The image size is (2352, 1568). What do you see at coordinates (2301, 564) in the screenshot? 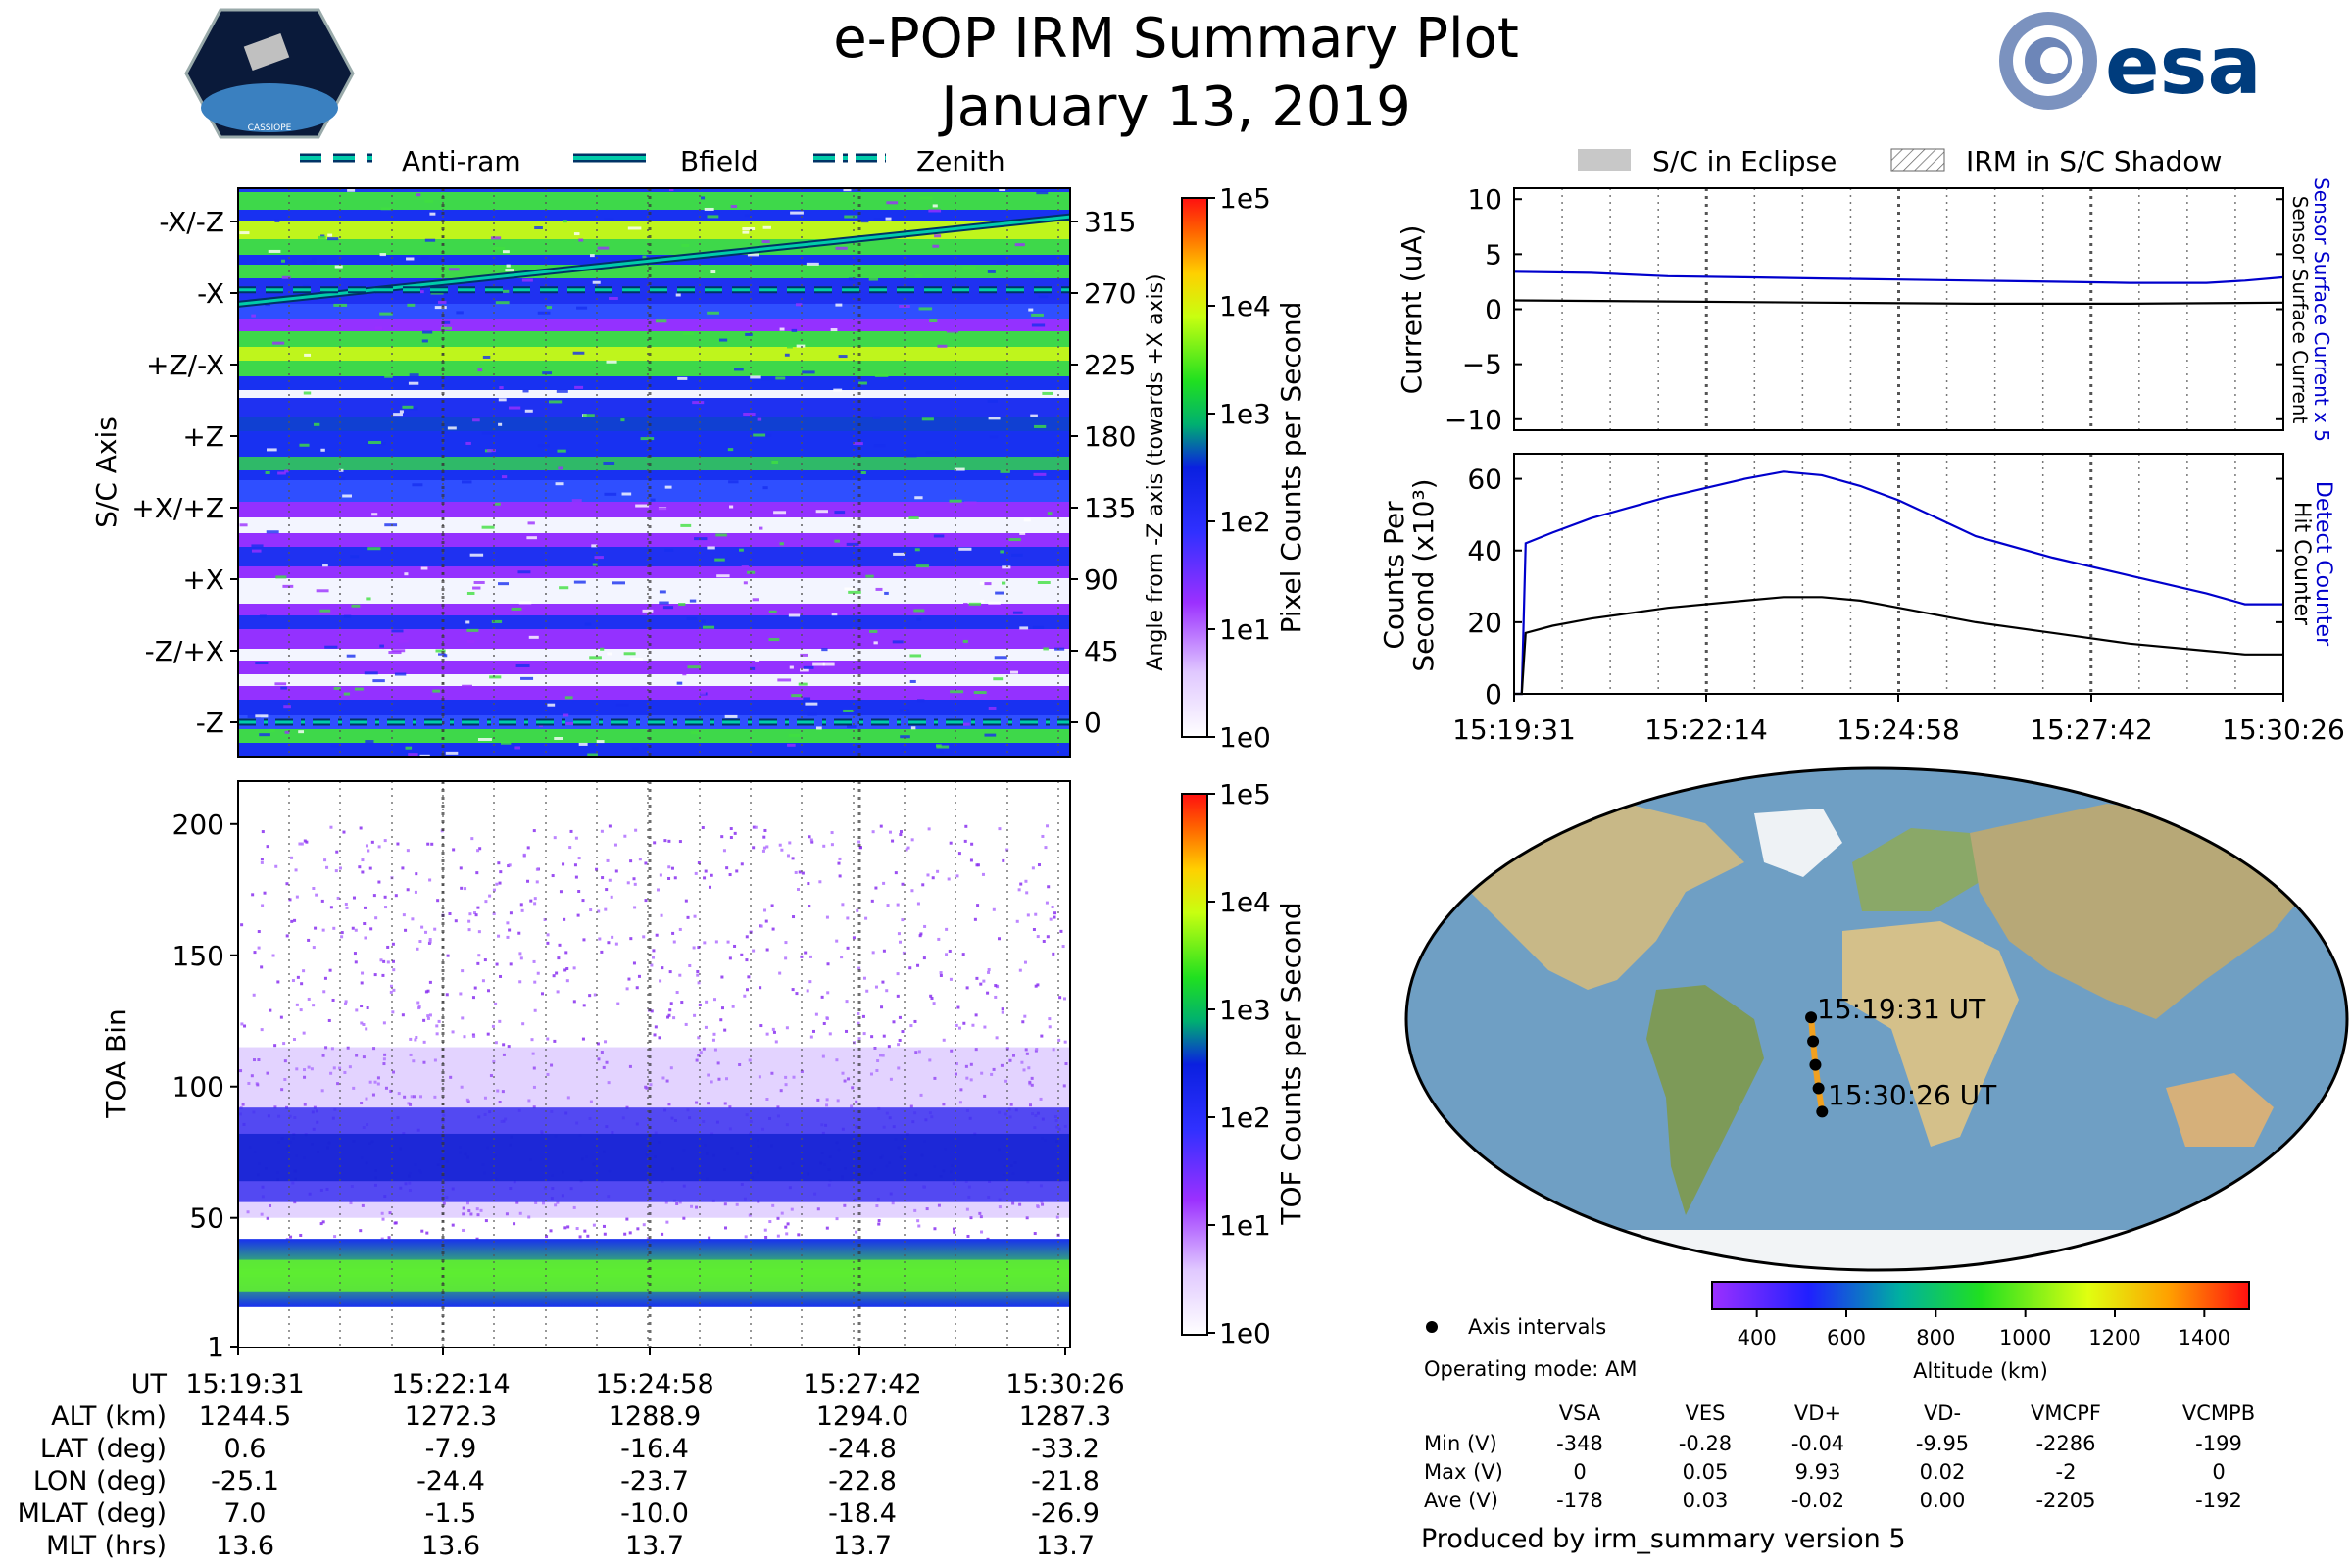
I see `counts-right-label-black: Hit Counter` at bounding box center [2301, 564].